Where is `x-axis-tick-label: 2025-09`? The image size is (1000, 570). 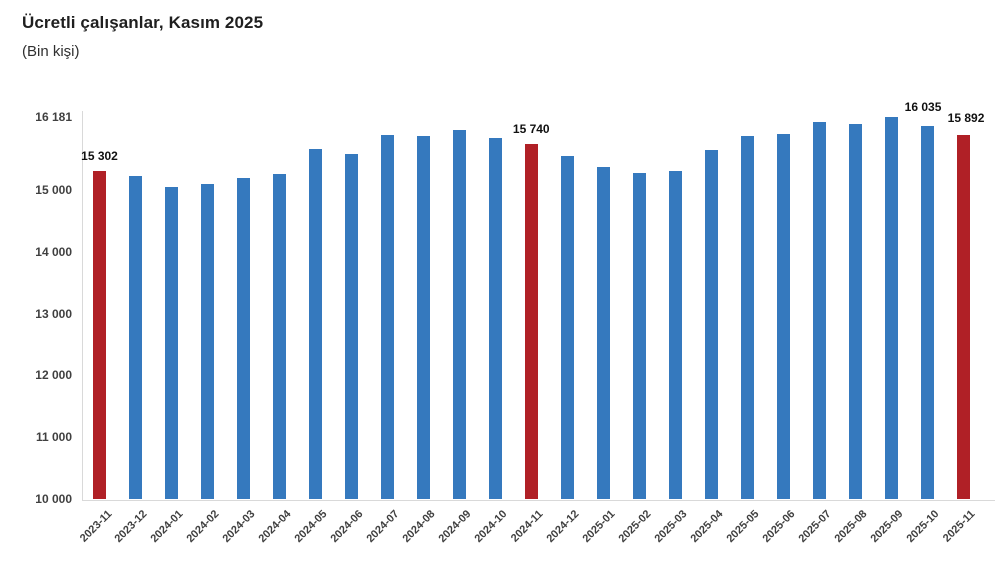 x-axis-tick-label: 2025-09 is located at coordinates (887, 527).